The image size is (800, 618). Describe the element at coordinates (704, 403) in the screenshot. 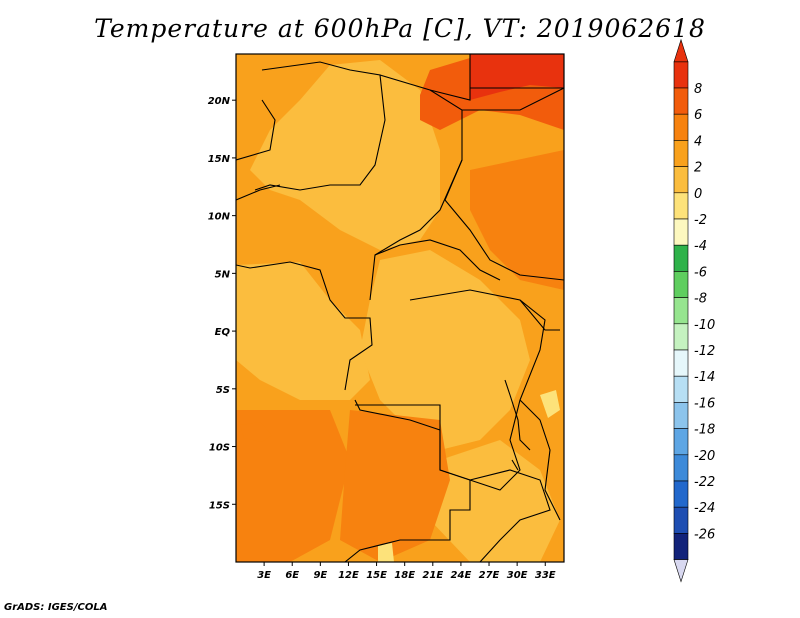

I see `colorbar-label: -16` at that location.